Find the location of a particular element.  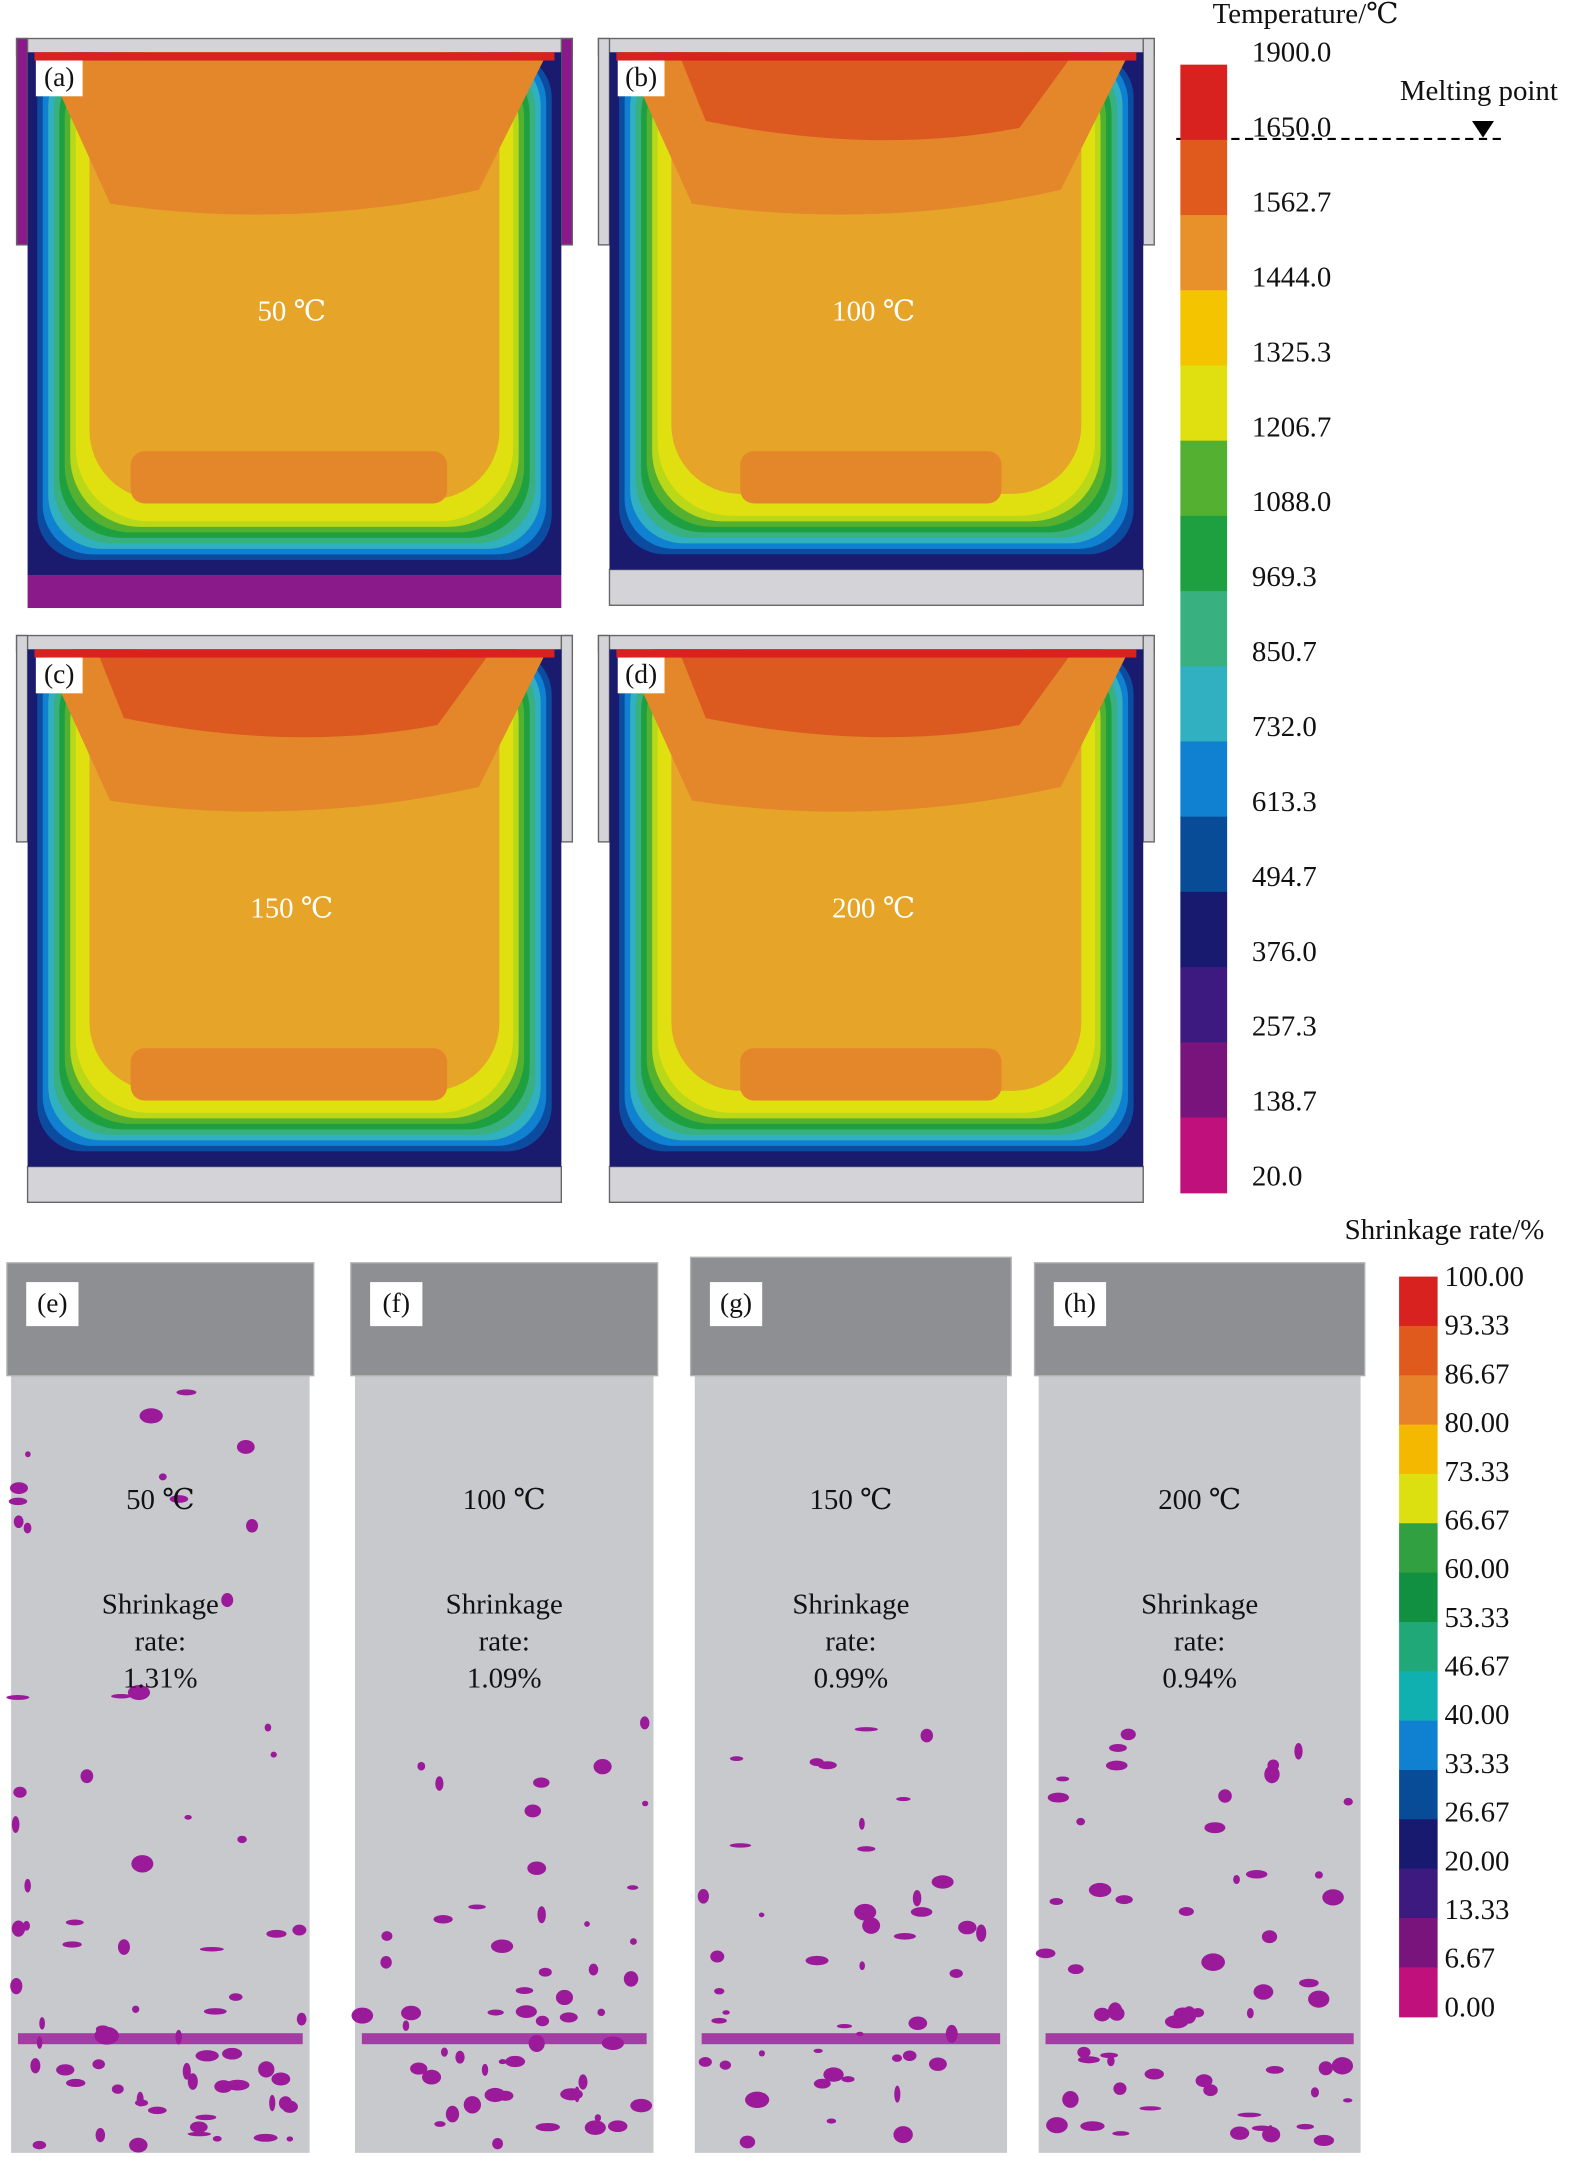

colorbar-label: 80.00 is located at coordinates (1476, 1423).